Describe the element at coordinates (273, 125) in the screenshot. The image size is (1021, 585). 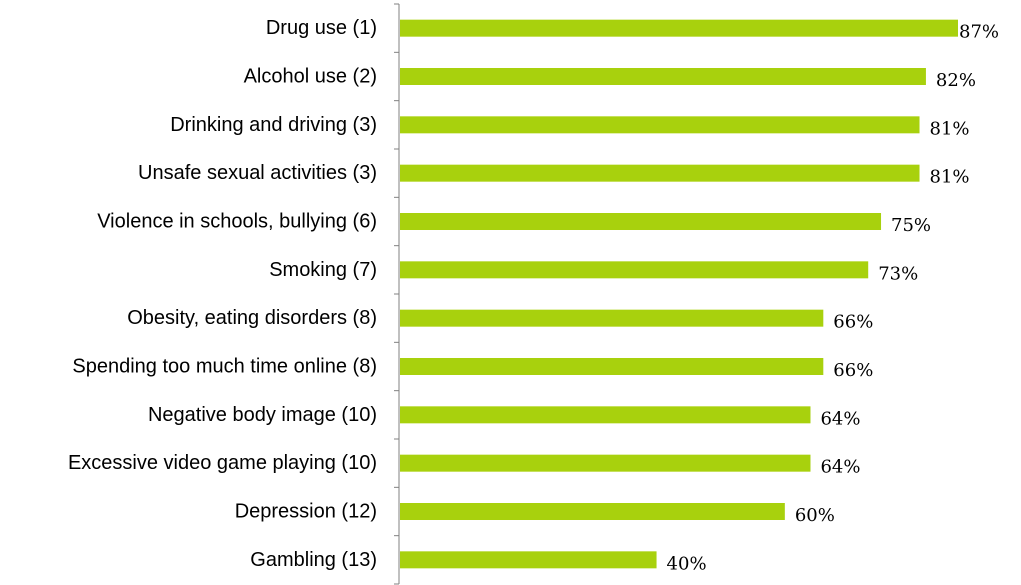
I see `category-label: Drinking and driving (3)` at that location.